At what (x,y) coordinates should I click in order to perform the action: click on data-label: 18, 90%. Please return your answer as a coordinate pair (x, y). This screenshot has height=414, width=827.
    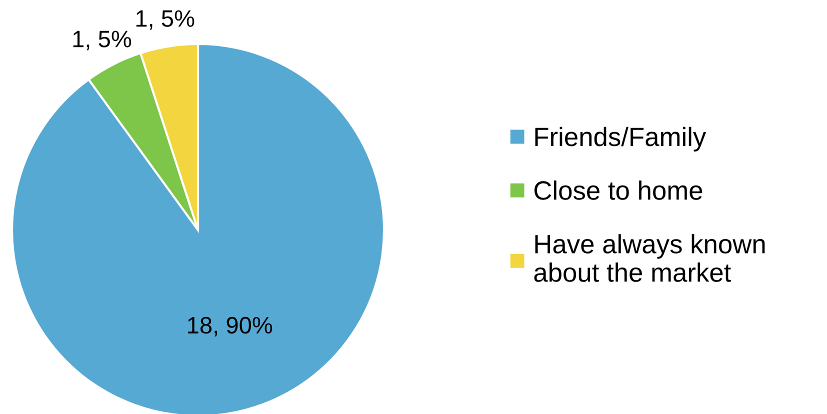
    Looking at the image, I should click on (230, 326).